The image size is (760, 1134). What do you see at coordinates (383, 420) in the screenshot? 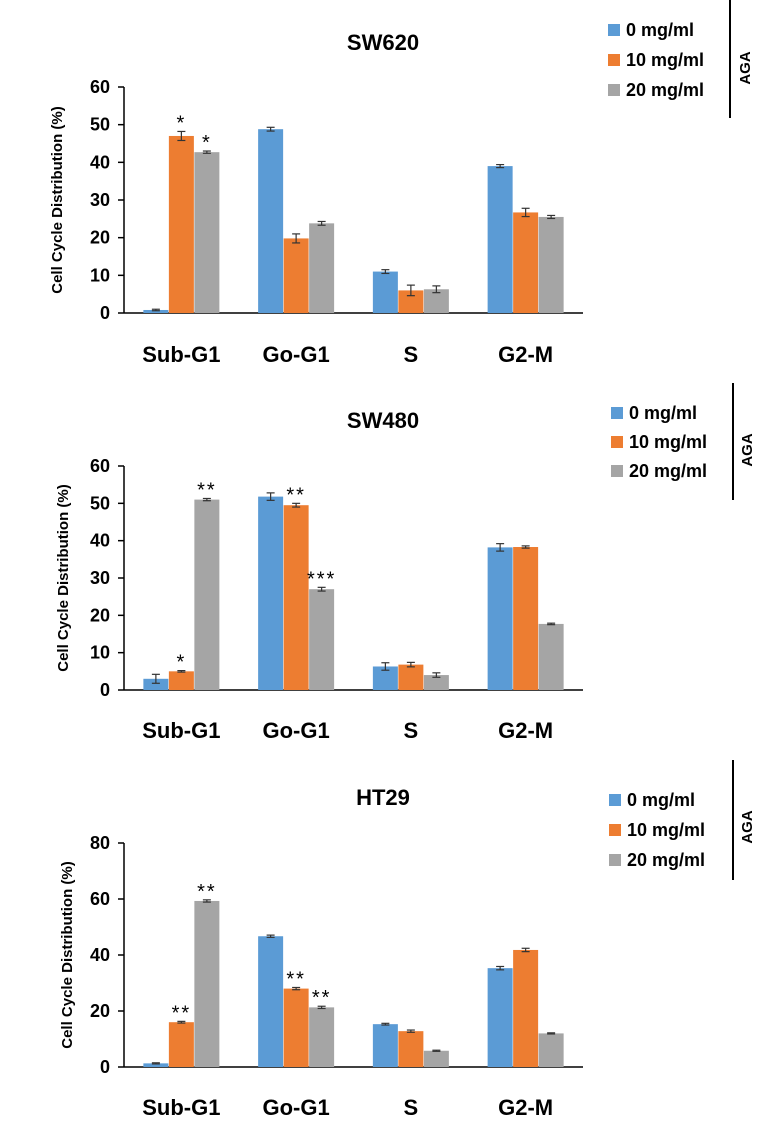
I see `chart-title: SW480` at bounding box center [383, 420].